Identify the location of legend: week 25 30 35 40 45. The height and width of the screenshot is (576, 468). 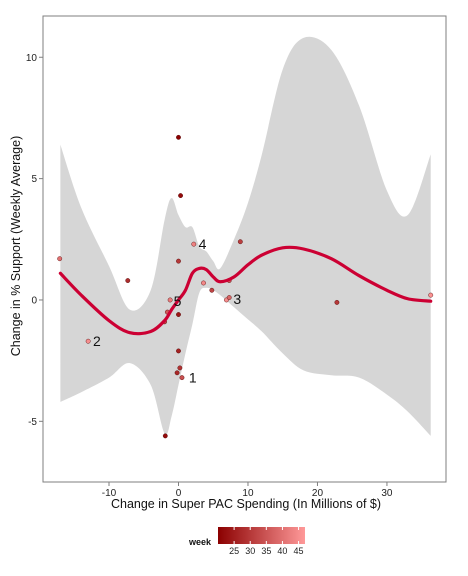
(246, 541).